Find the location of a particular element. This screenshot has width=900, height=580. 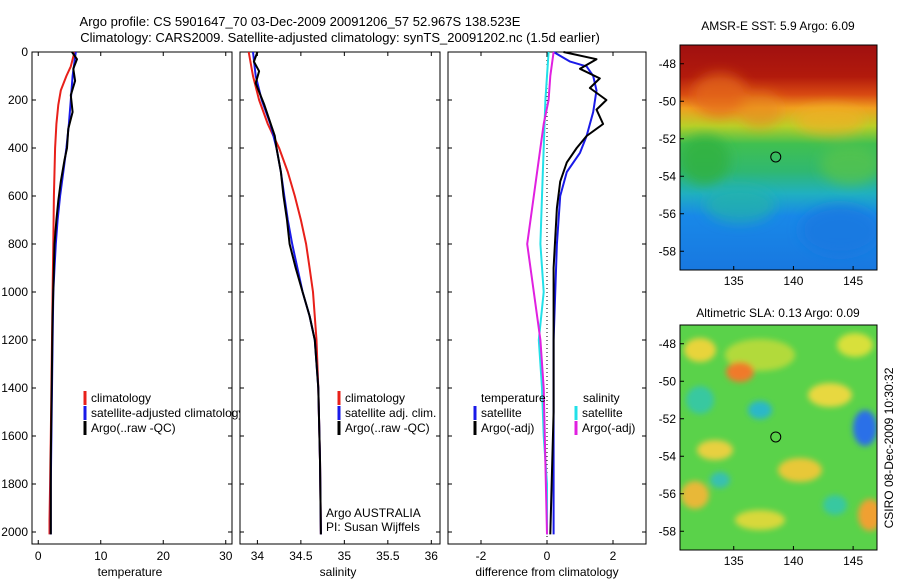

depth-ytick-label: 600 is located at coordinates (18, 196).